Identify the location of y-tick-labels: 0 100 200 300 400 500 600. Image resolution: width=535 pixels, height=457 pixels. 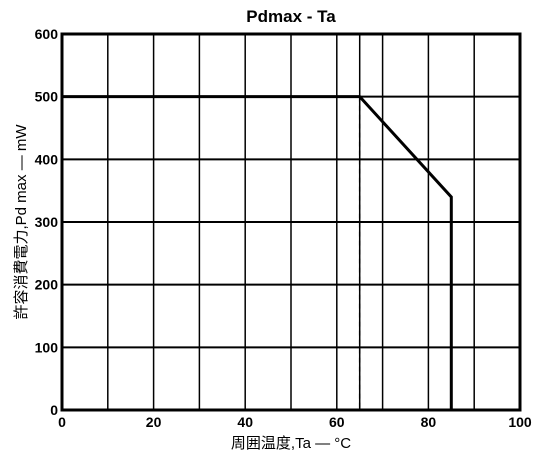
(47, 222).